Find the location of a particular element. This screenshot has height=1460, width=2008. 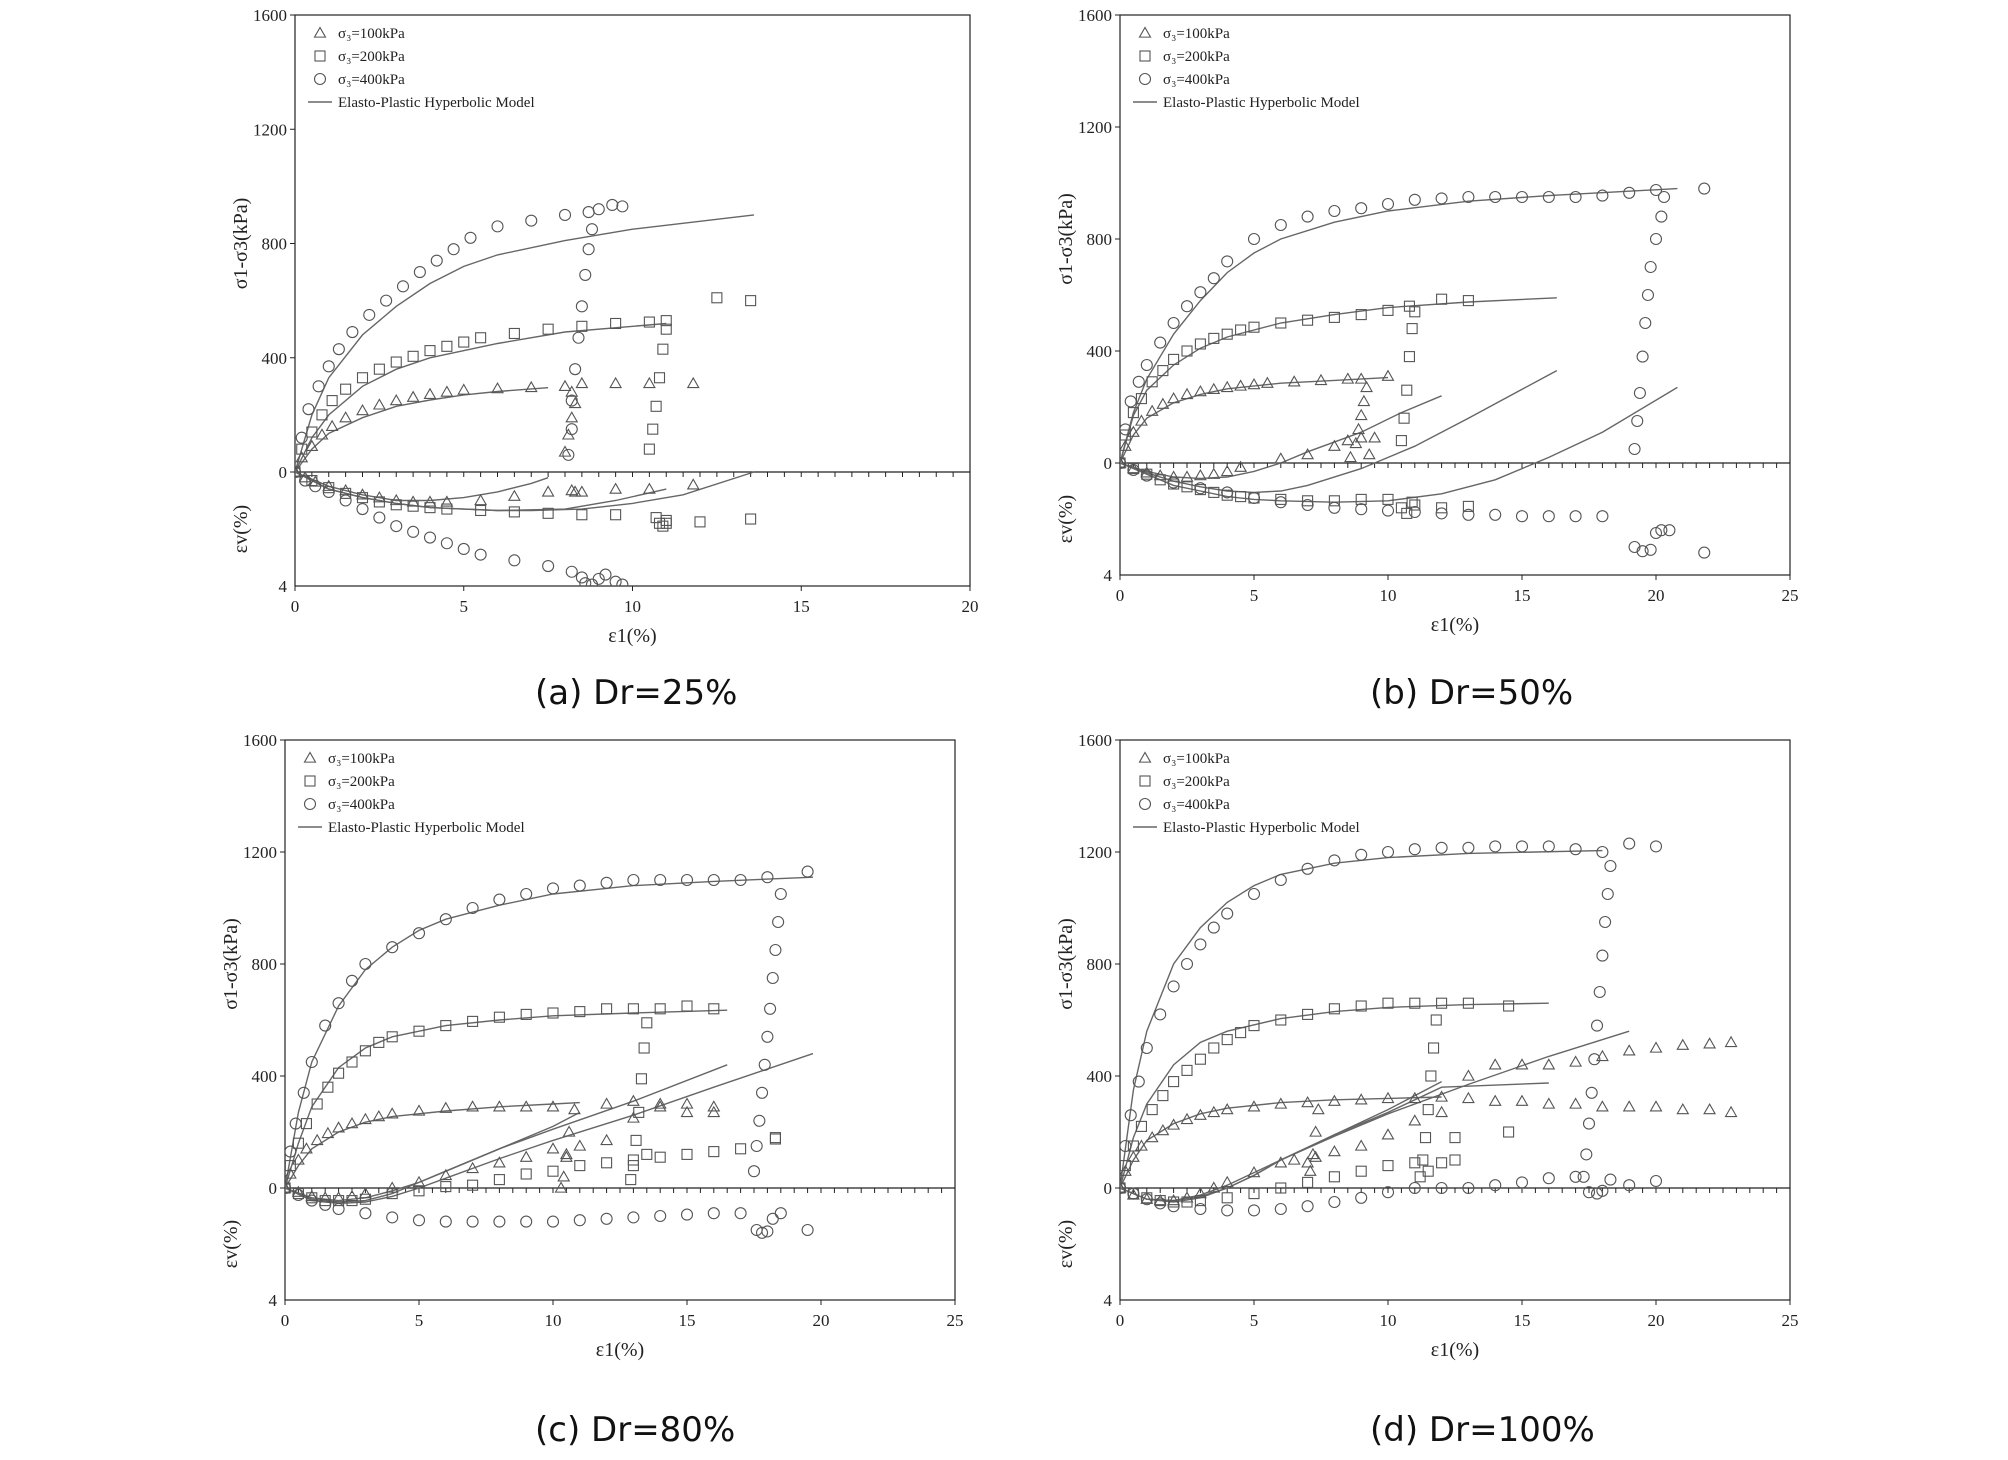

x-tick-label: 5 is located at coordinates (419, 1320).